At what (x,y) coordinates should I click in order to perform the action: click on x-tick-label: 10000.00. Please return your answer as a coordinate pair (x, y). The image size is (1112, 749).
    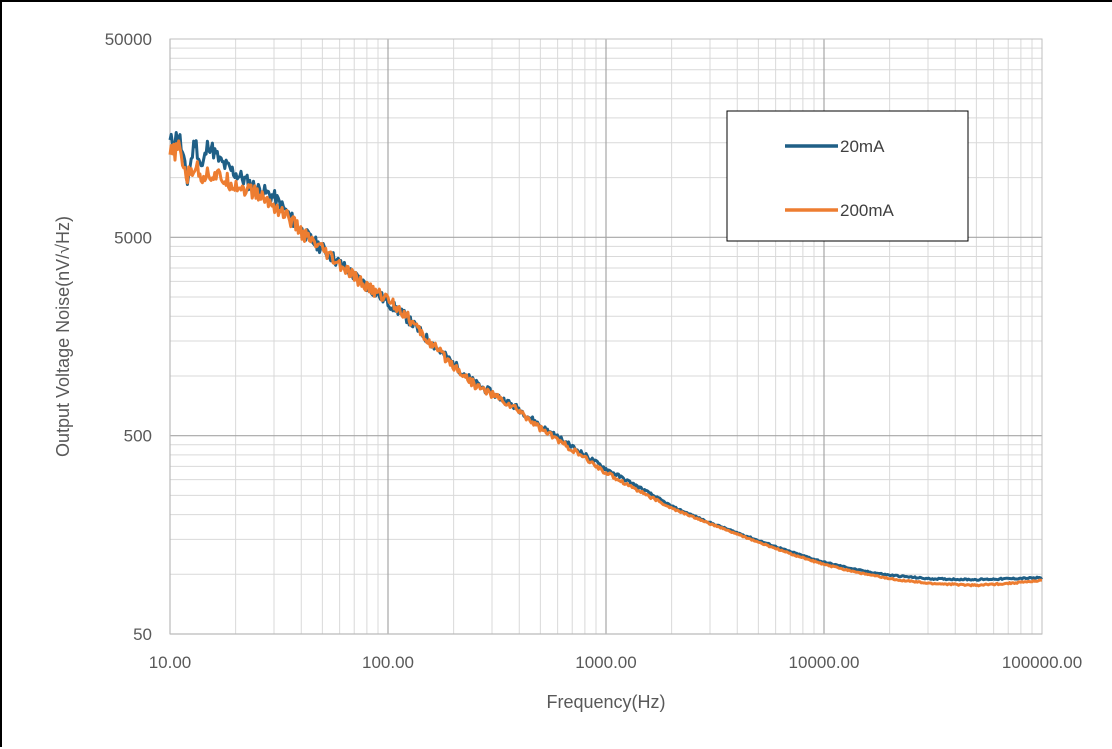
    Looking at the image, I should click on (824, 662).